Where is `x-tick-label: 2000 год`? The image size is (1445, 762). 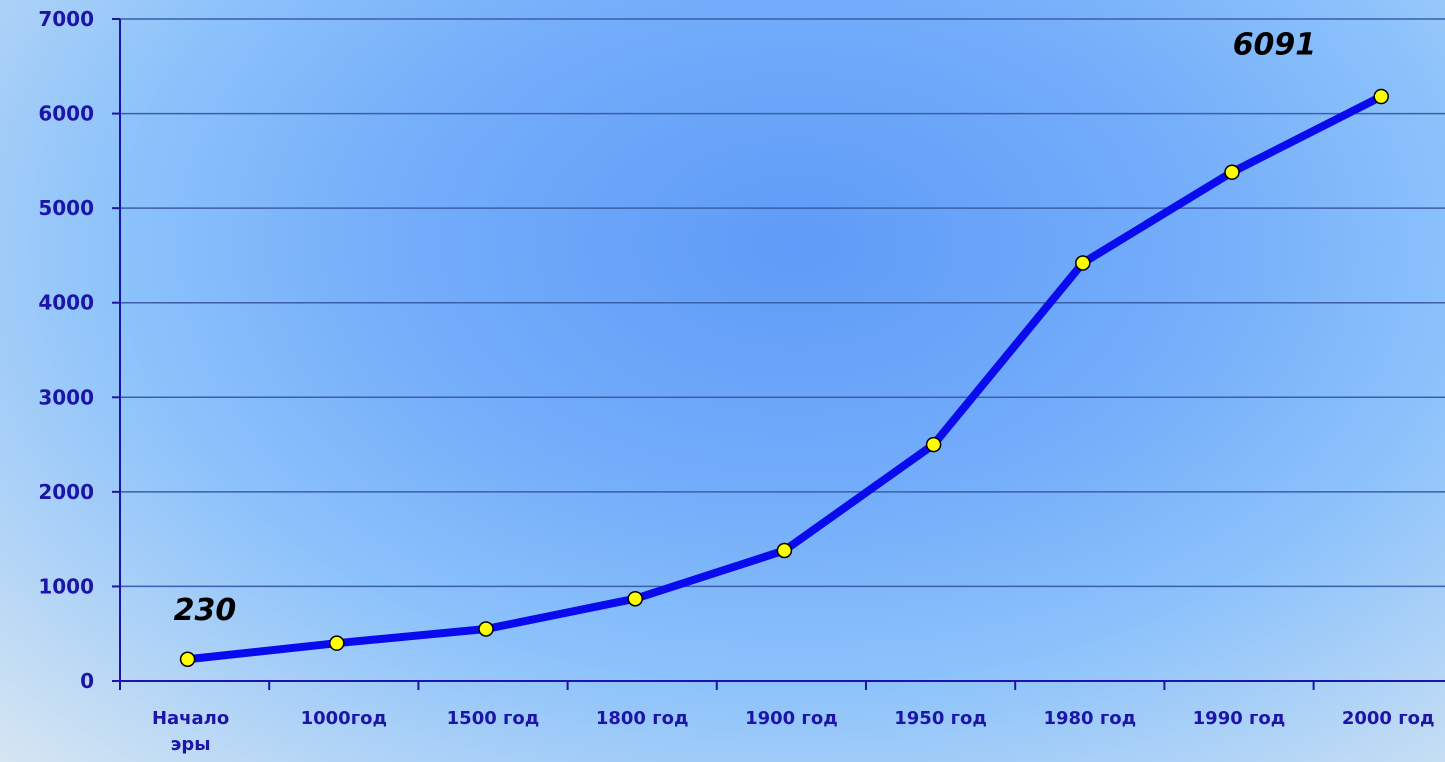
x-tick-label: 2000 год is located at coordinates (1388, 718).